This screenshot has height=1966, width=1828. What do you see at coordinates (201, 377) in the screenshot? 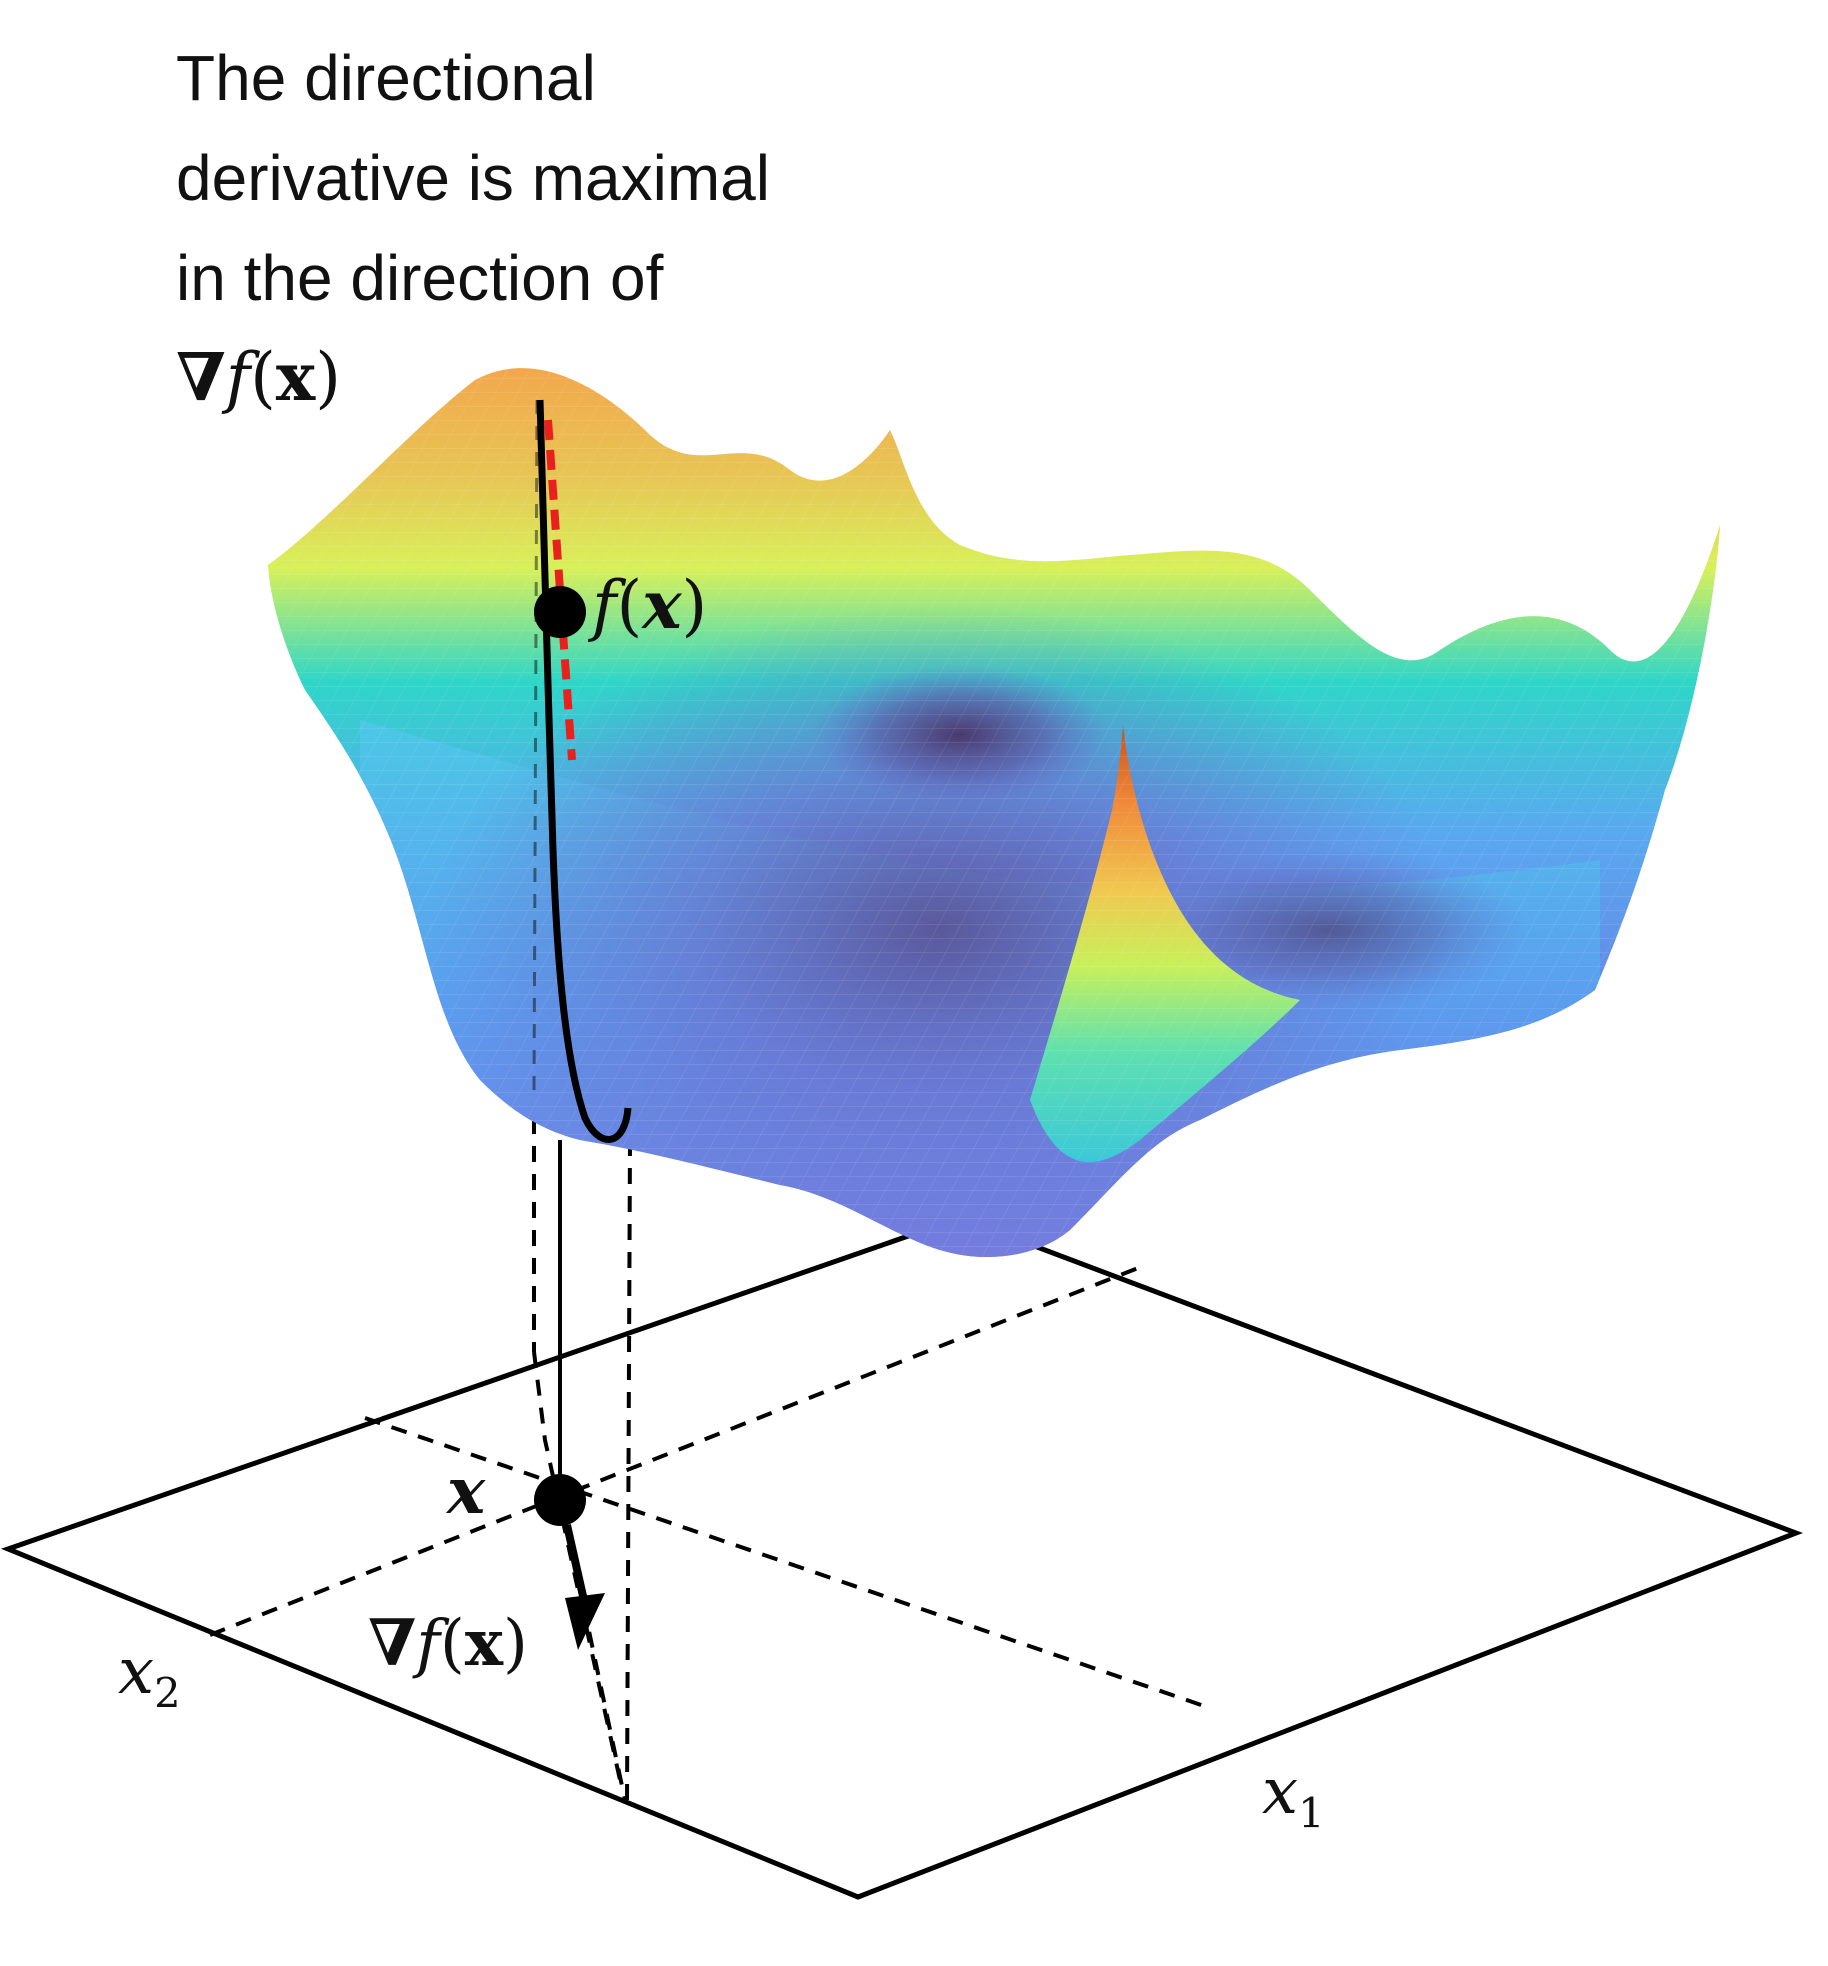
I see `nabla-symbol: ∇` at bounding box center [201, 377].